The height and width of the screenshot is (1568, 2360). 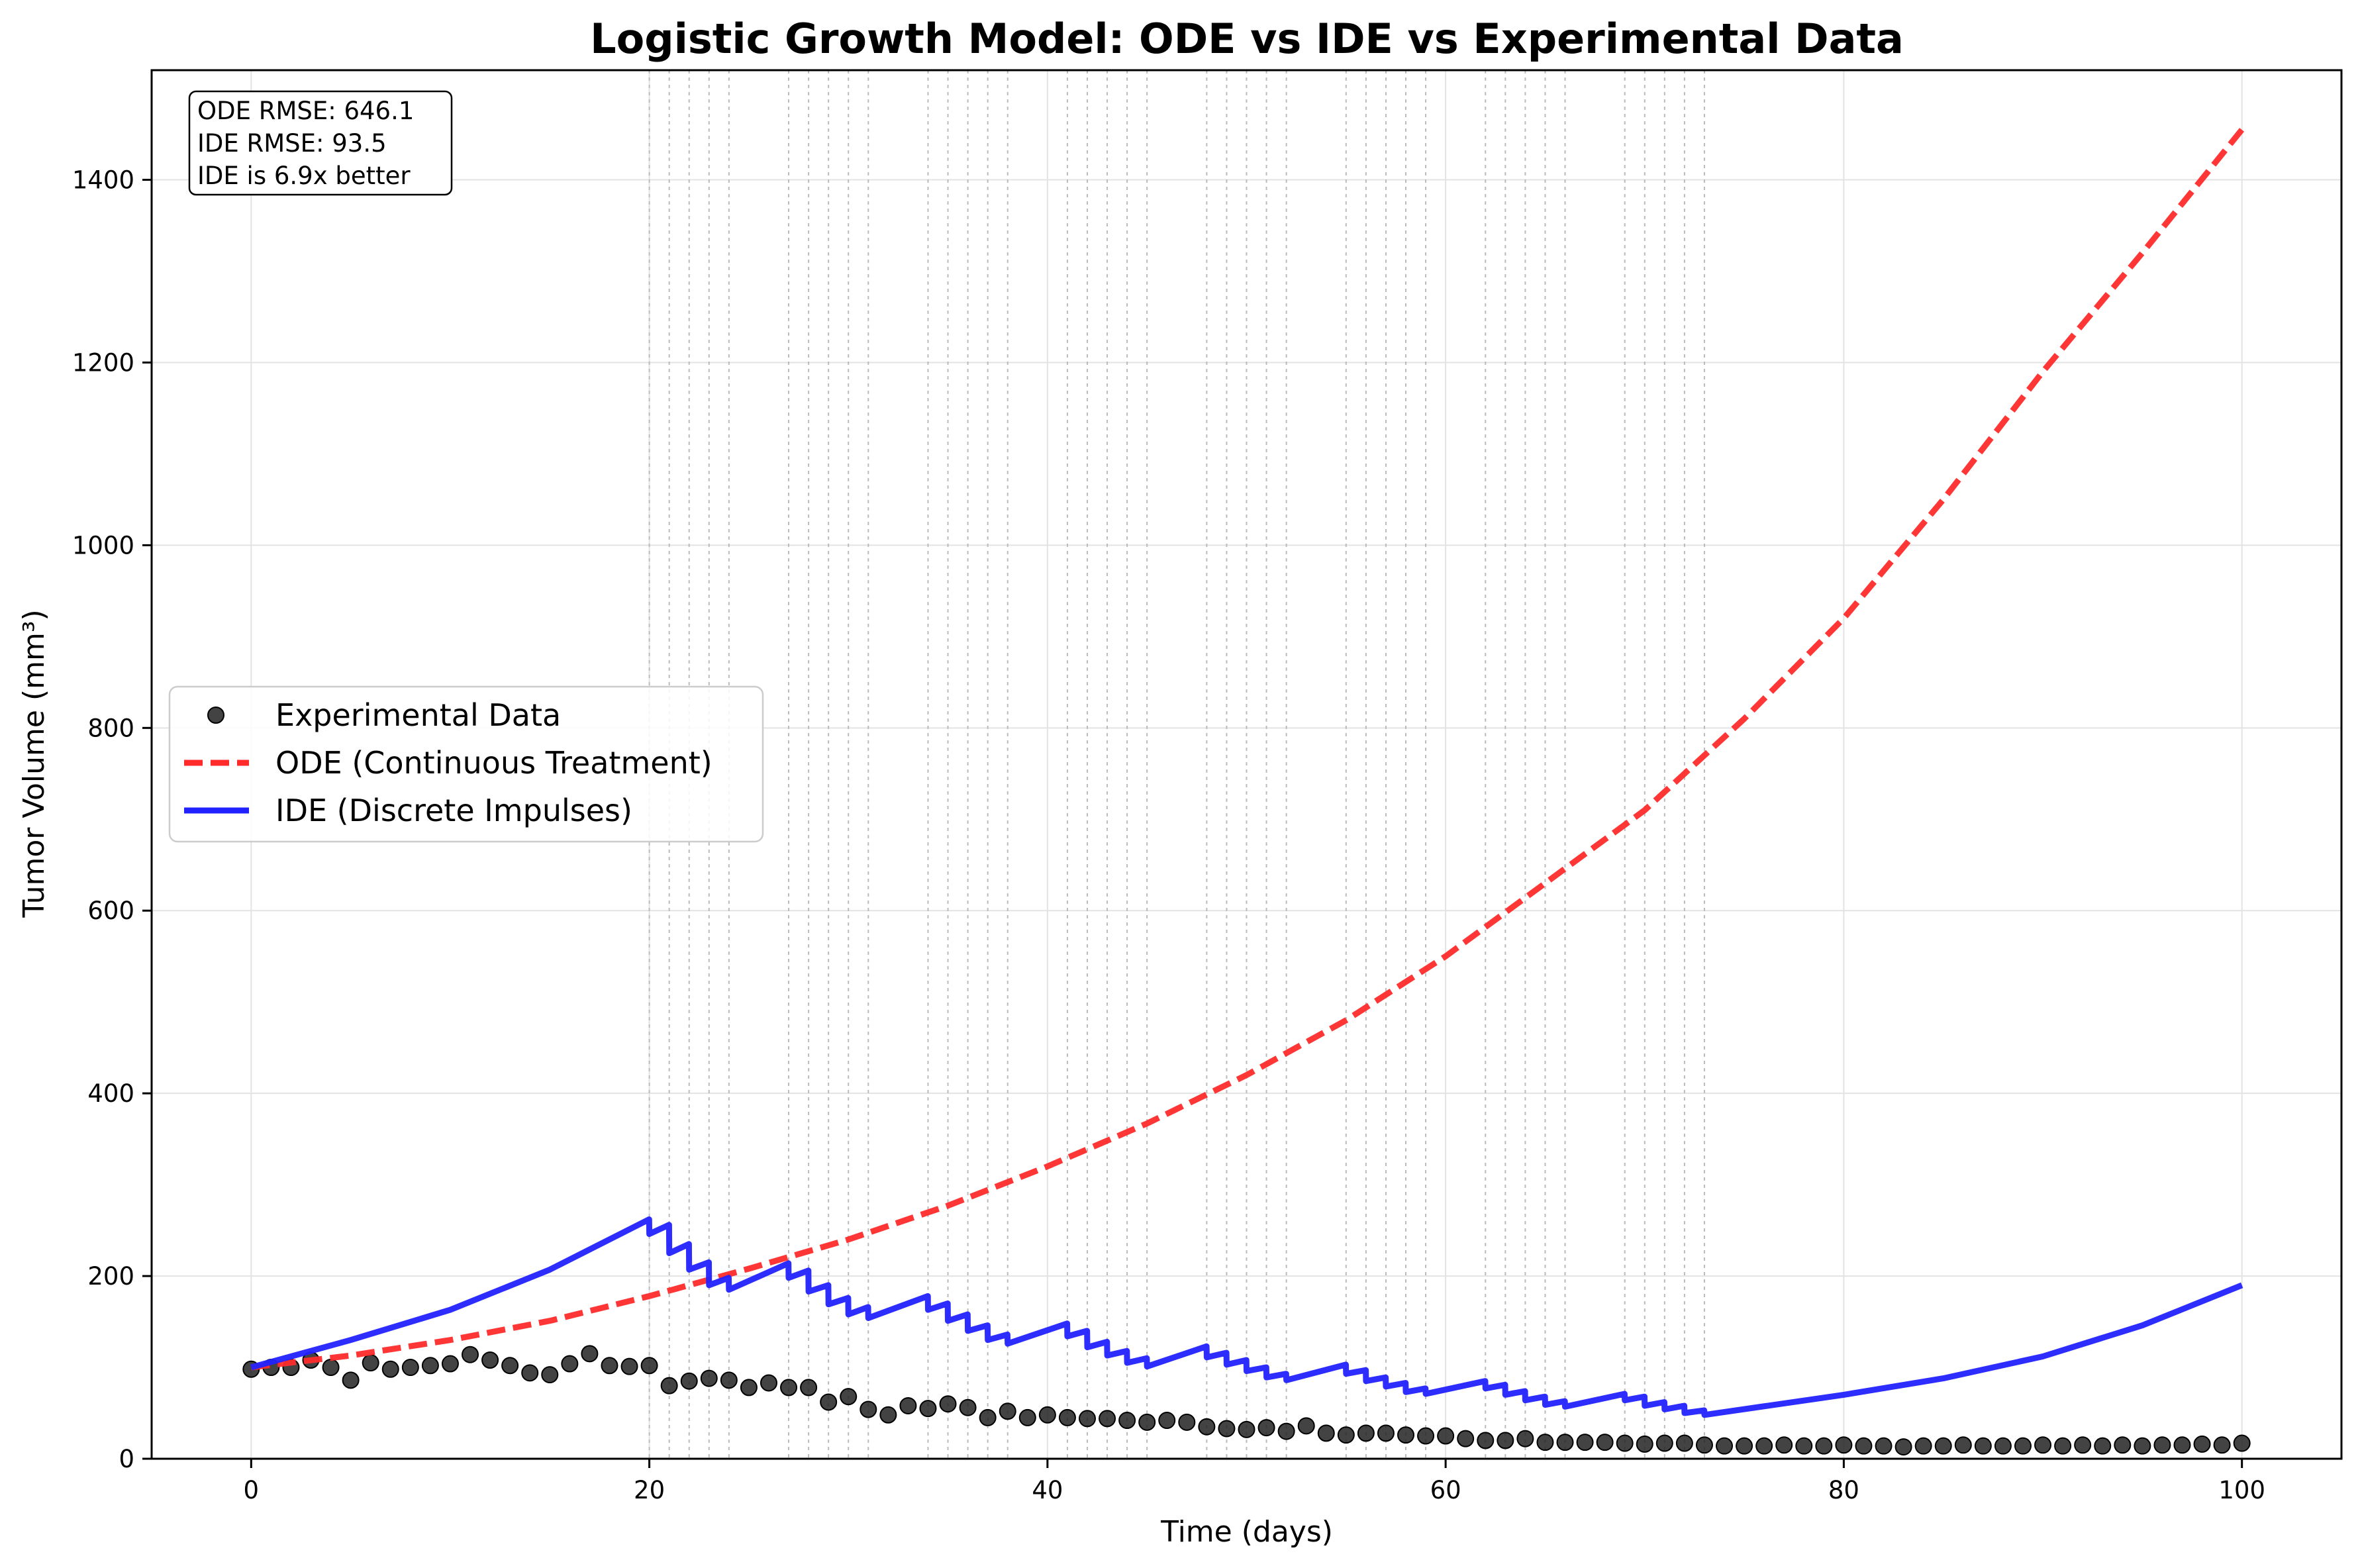 What do you see at coordinates (1446, 1490) in the screenshot?
I see `x-tick-label: 60` at bounding box center [1446, 1490].